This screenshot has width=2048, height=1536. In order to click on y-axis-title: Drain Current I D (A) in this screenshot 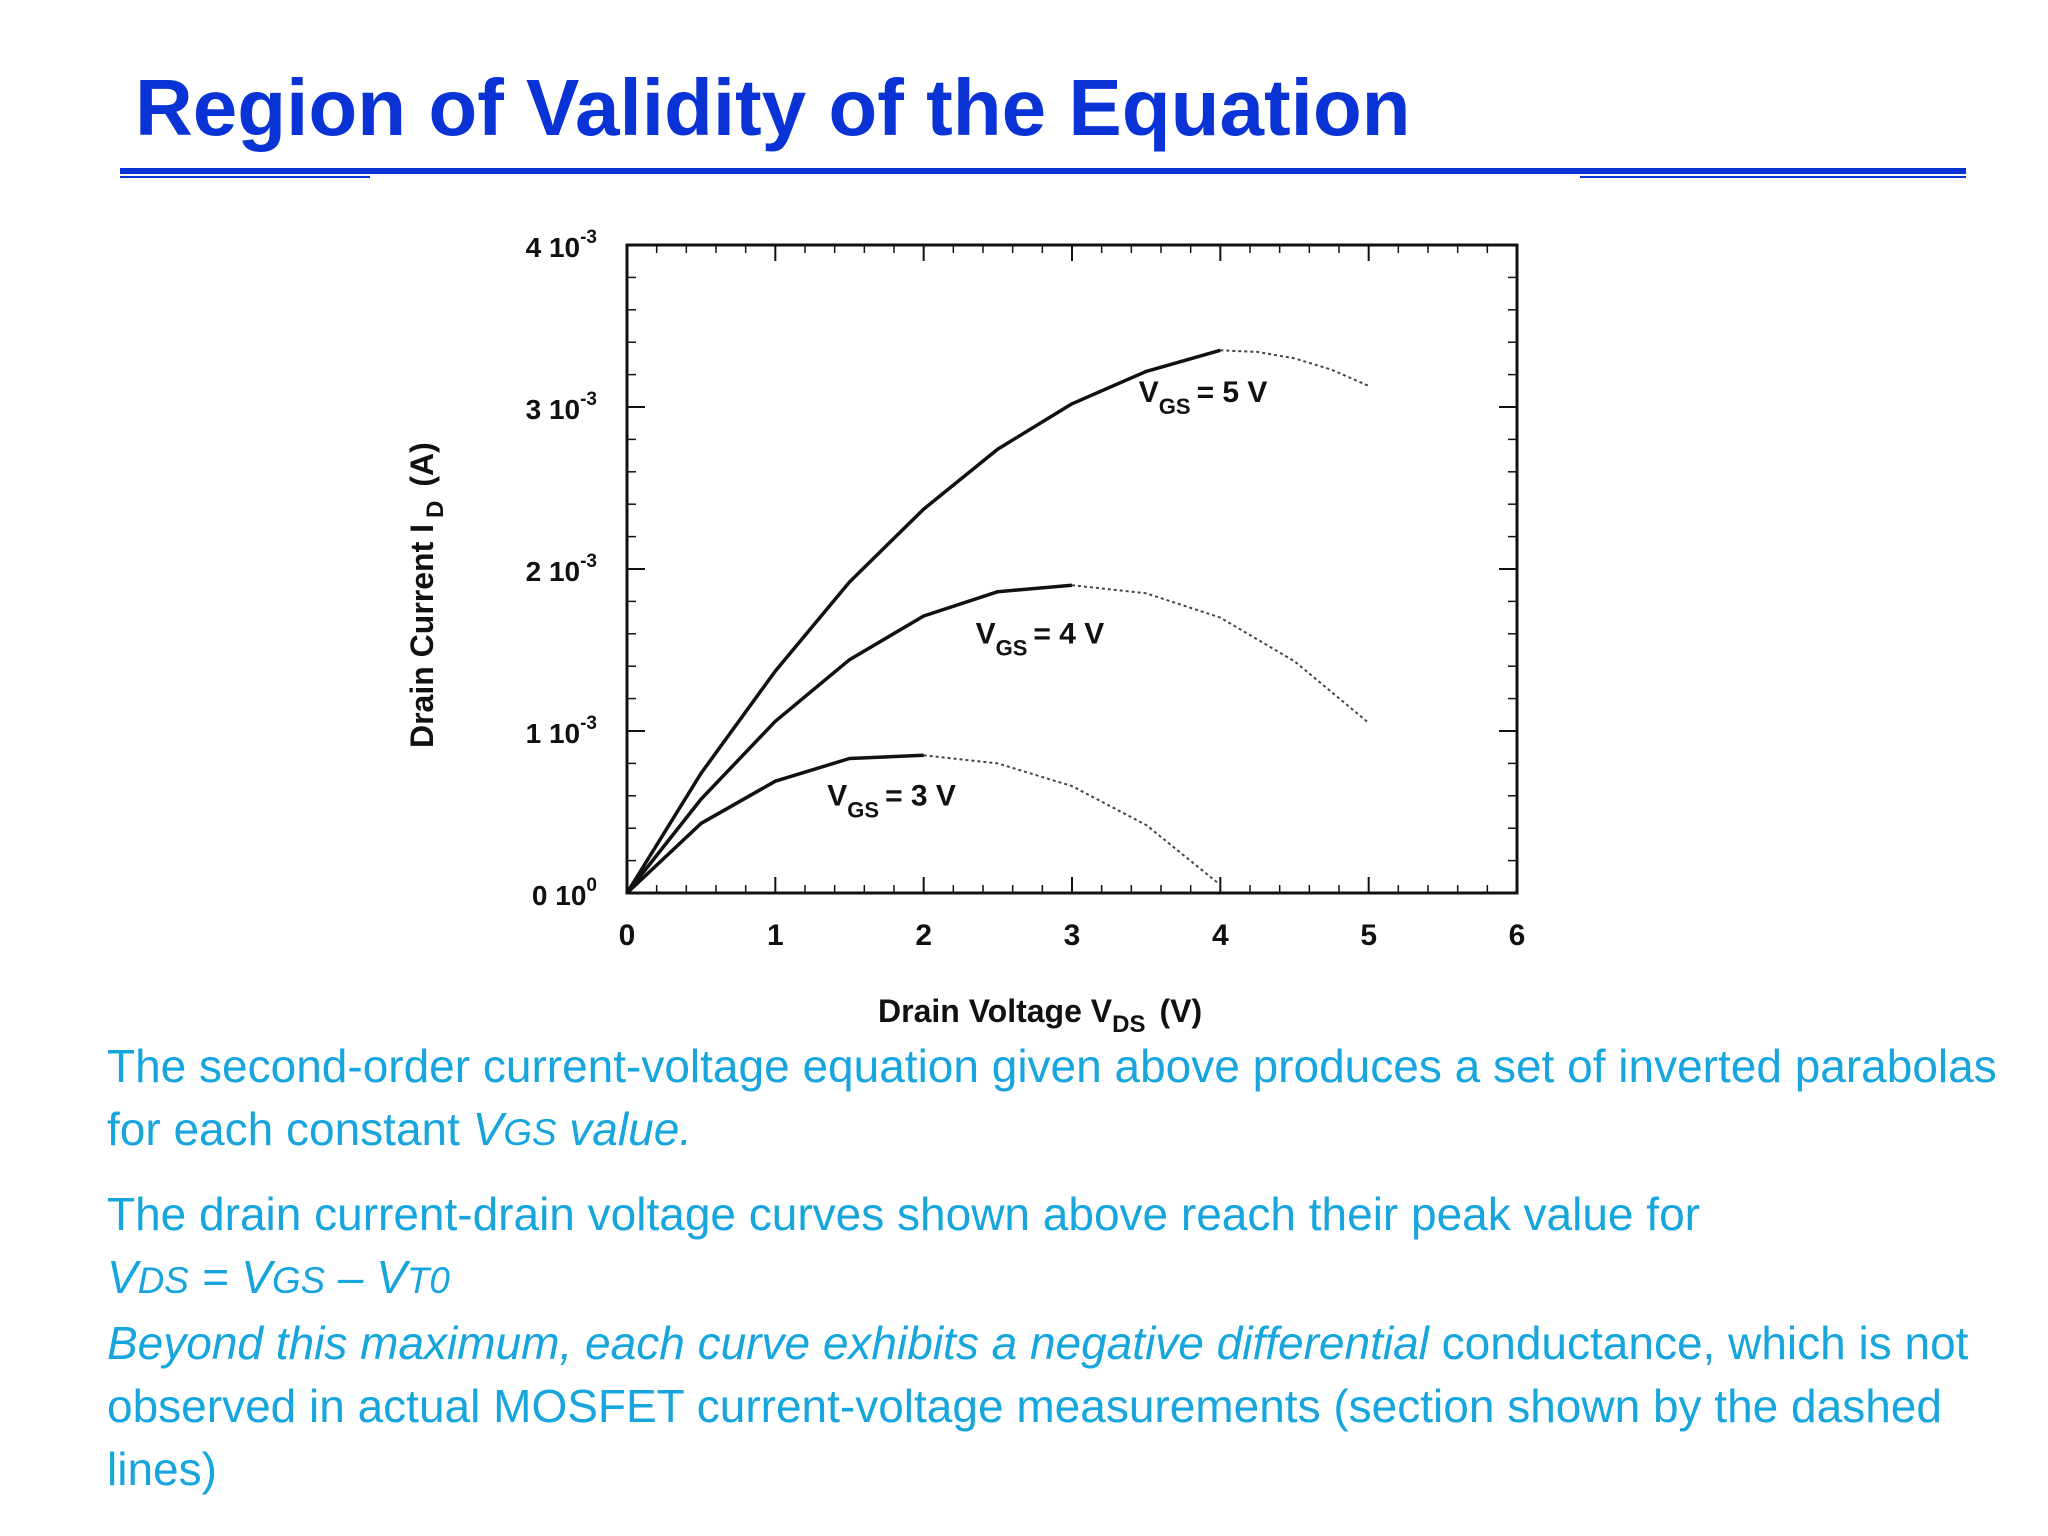, I will do `click(426, 595)`.